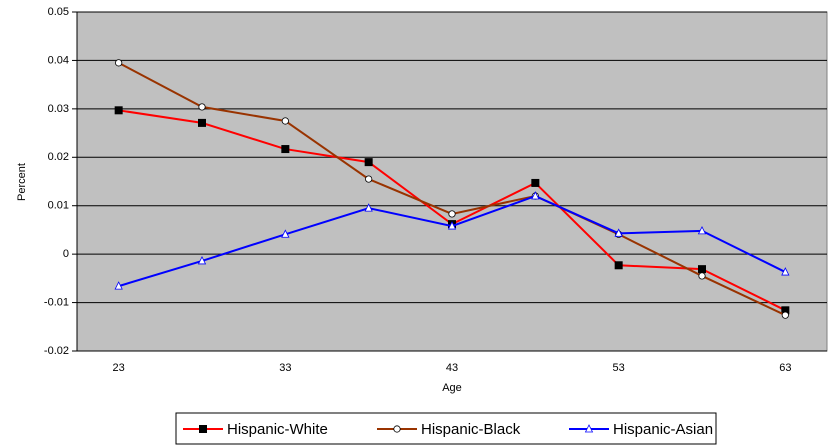 The height and width of the screenshot is (446, 828). I want to click on legend-label: Hispanic-White, so click(277, 429).